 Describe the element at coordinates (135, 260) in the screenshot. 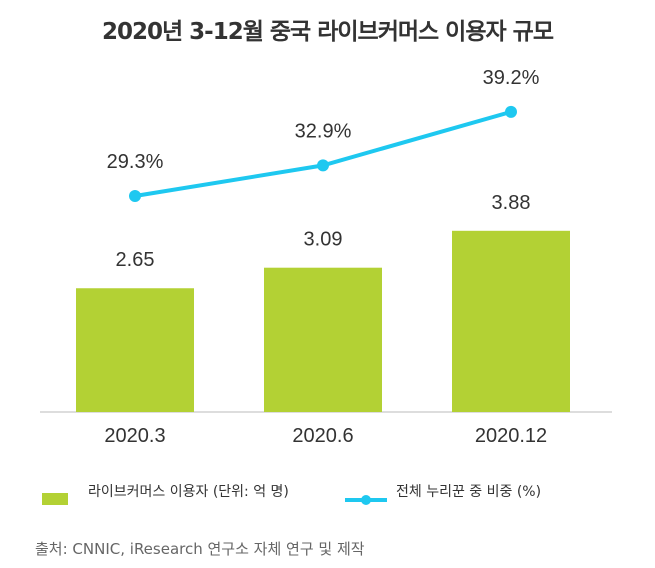

I see `bar-value-label: 2.65` at that location.